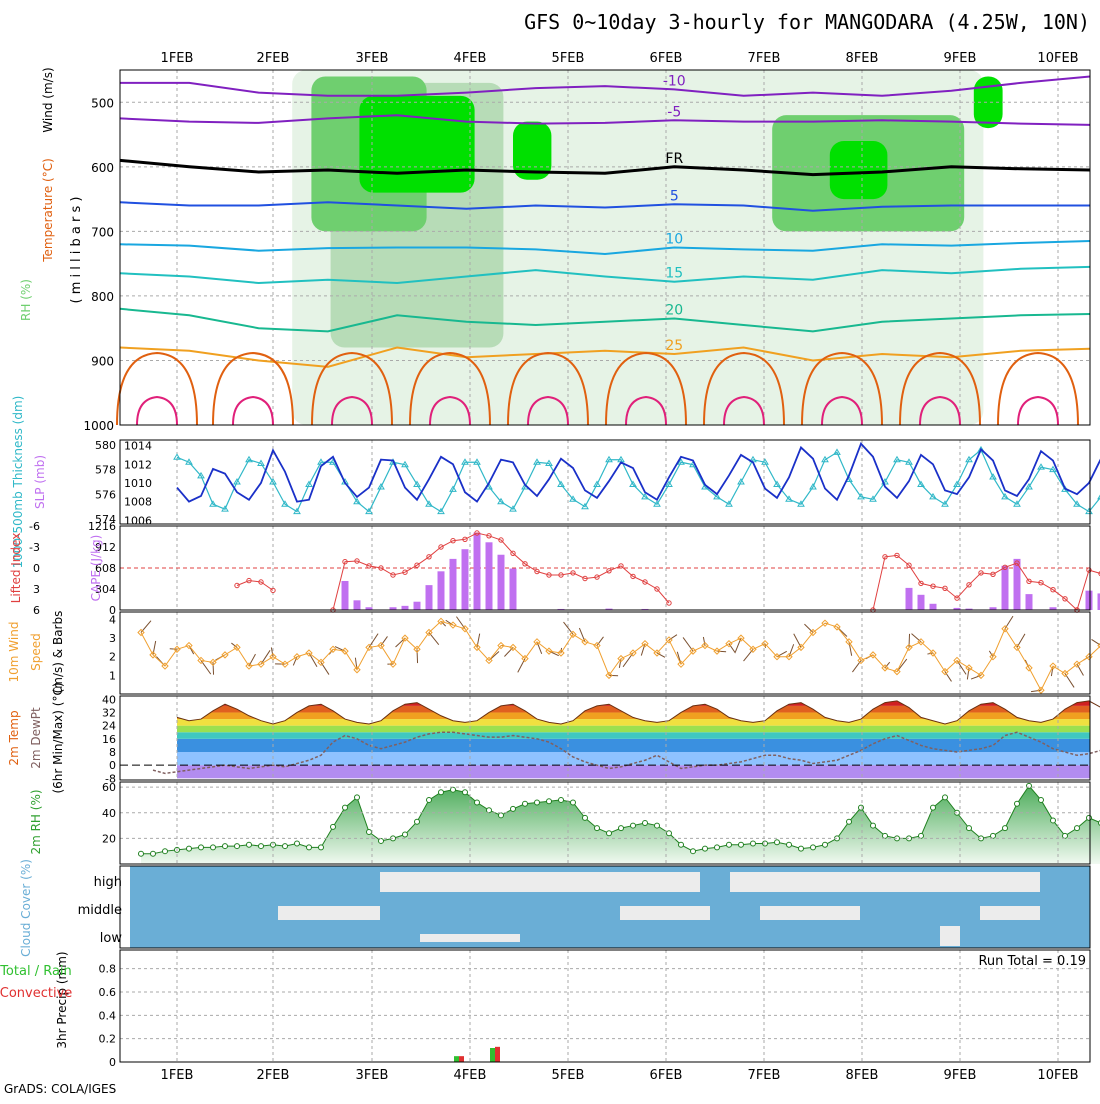  Describe the element at coordinates (674, 159) in the screenshot. I see `isotherm-label: FR` at that location.